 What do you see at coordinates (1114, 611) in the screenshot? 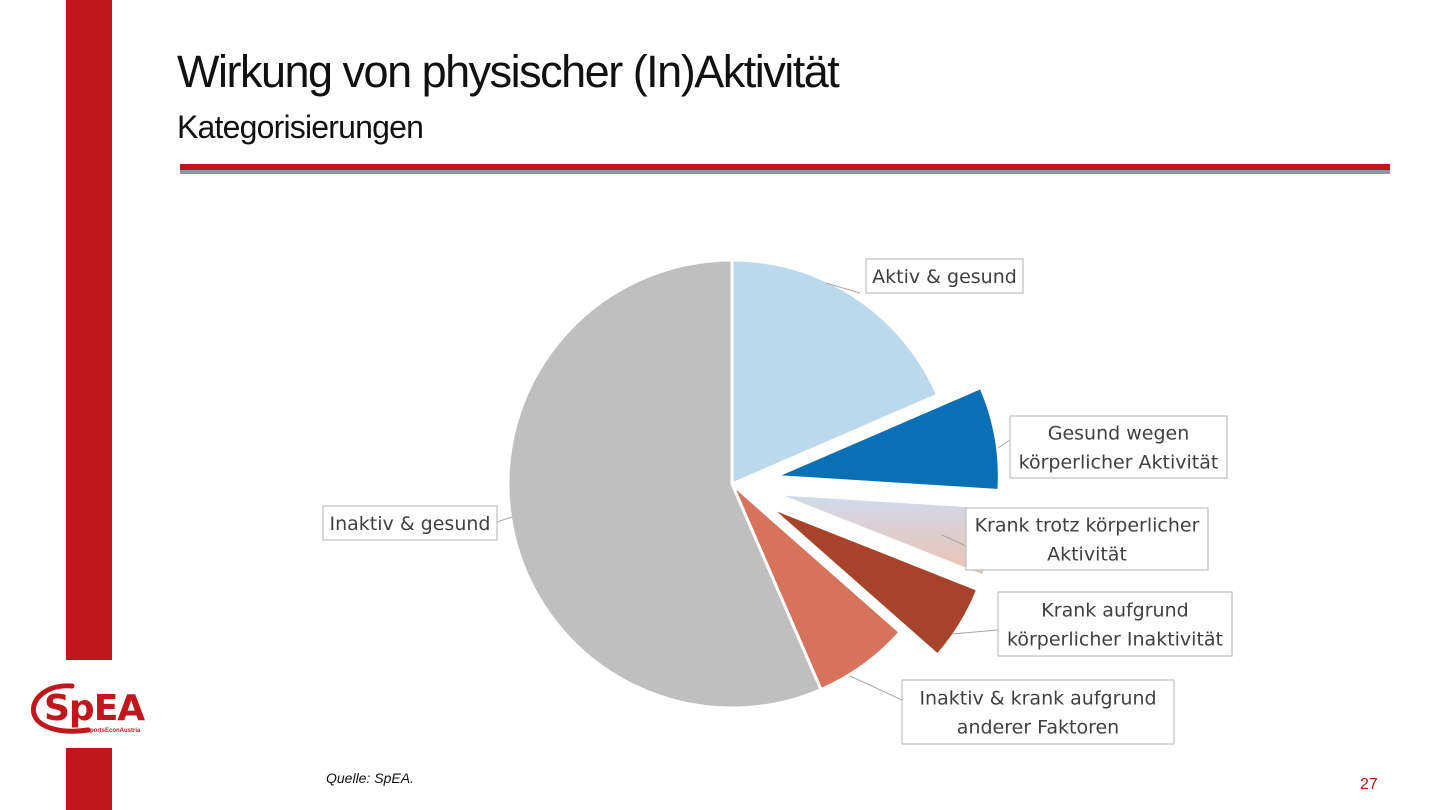
I see `slice-label-4-line-1: Krank aufgrund` at bounding box center [1114, 611].